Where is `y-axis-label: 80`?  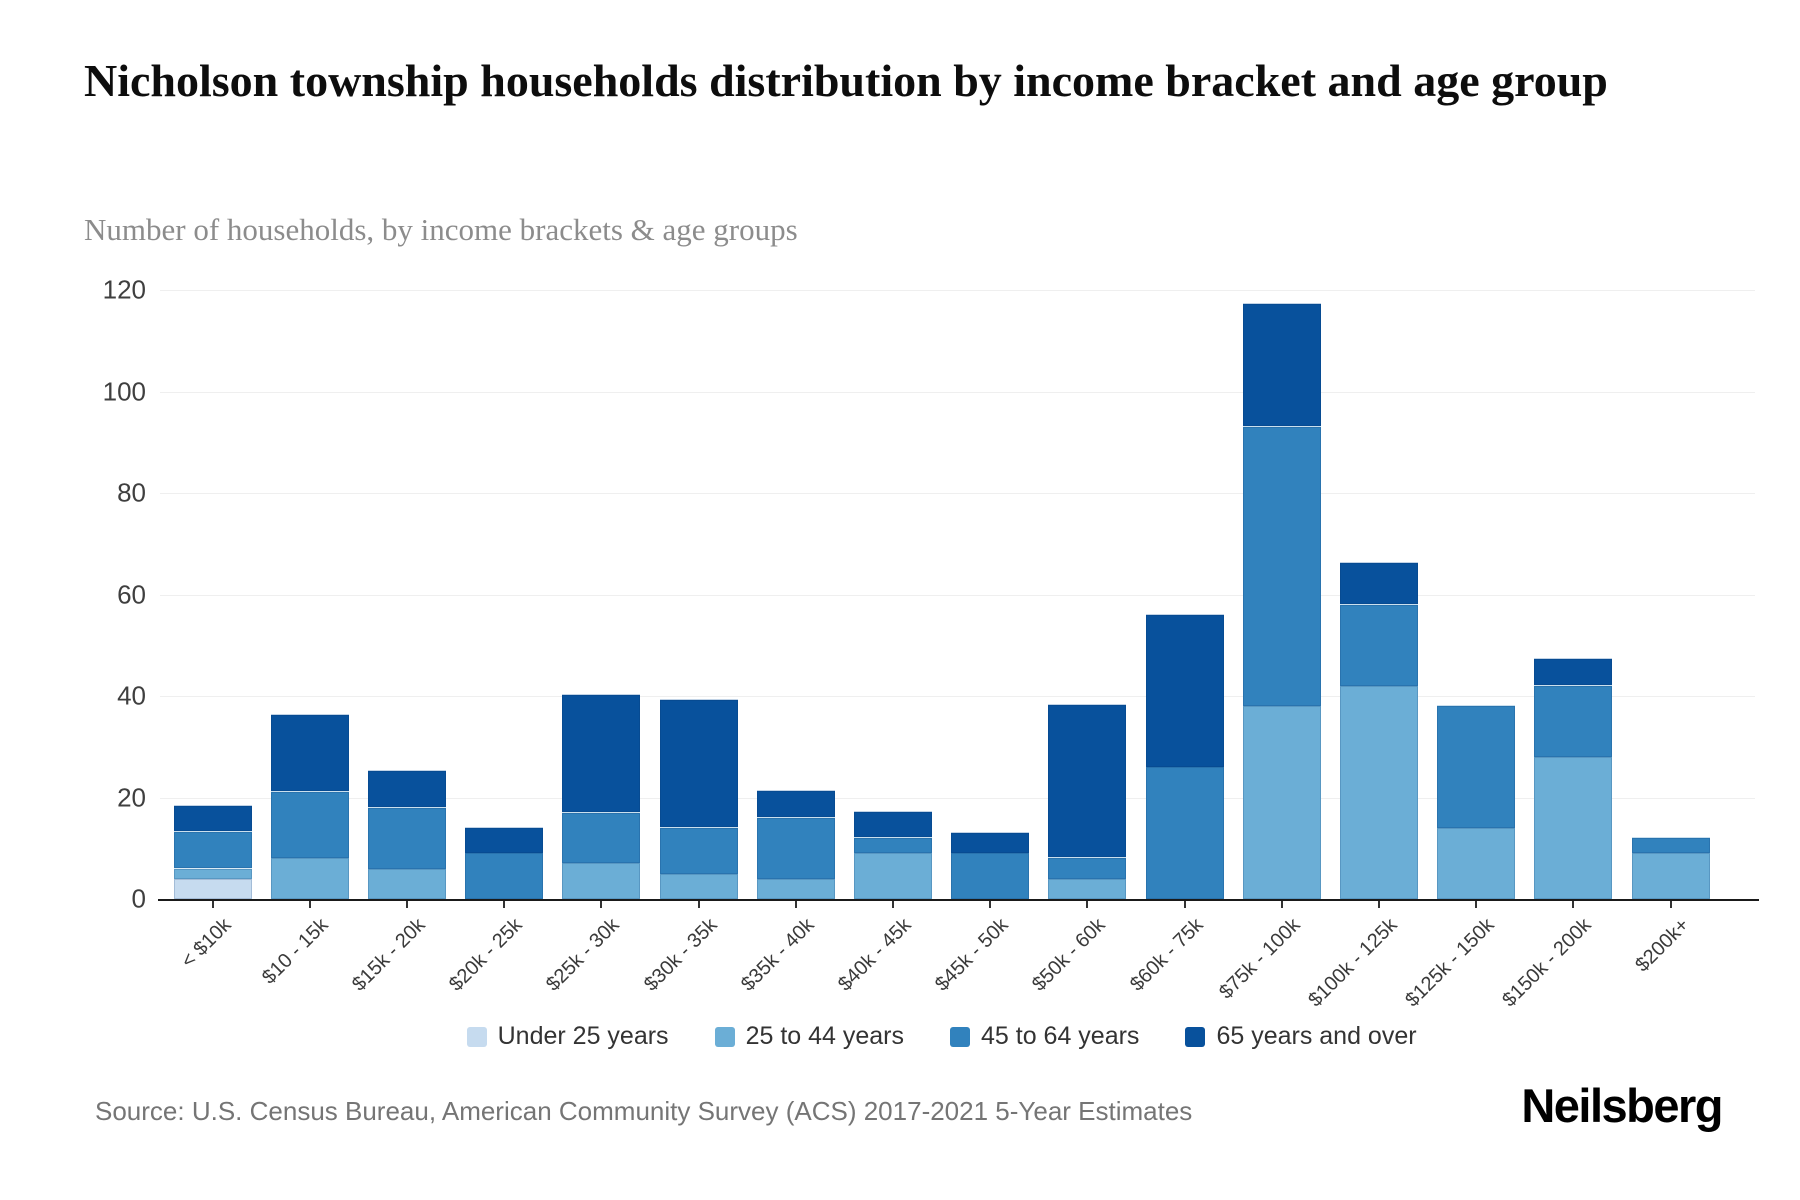
y-axis-label: 80 is located at coordinates (131, 492).